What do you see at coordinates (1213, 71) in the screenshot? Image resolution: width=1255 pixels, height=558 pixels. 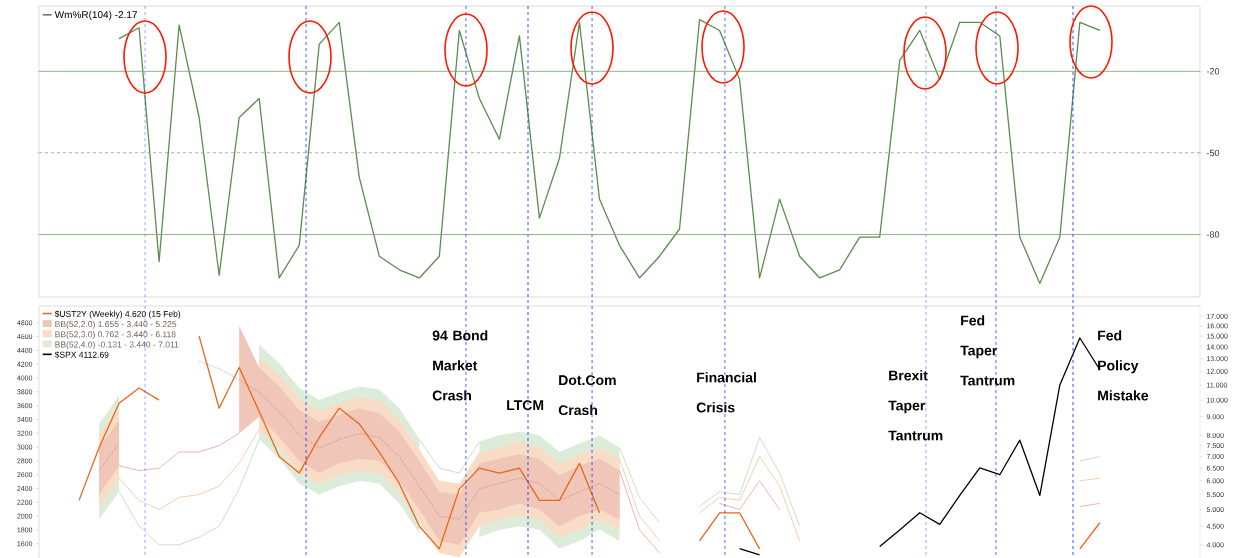 I see `y-tick-label: -20` at bounding box center [1213, 71].